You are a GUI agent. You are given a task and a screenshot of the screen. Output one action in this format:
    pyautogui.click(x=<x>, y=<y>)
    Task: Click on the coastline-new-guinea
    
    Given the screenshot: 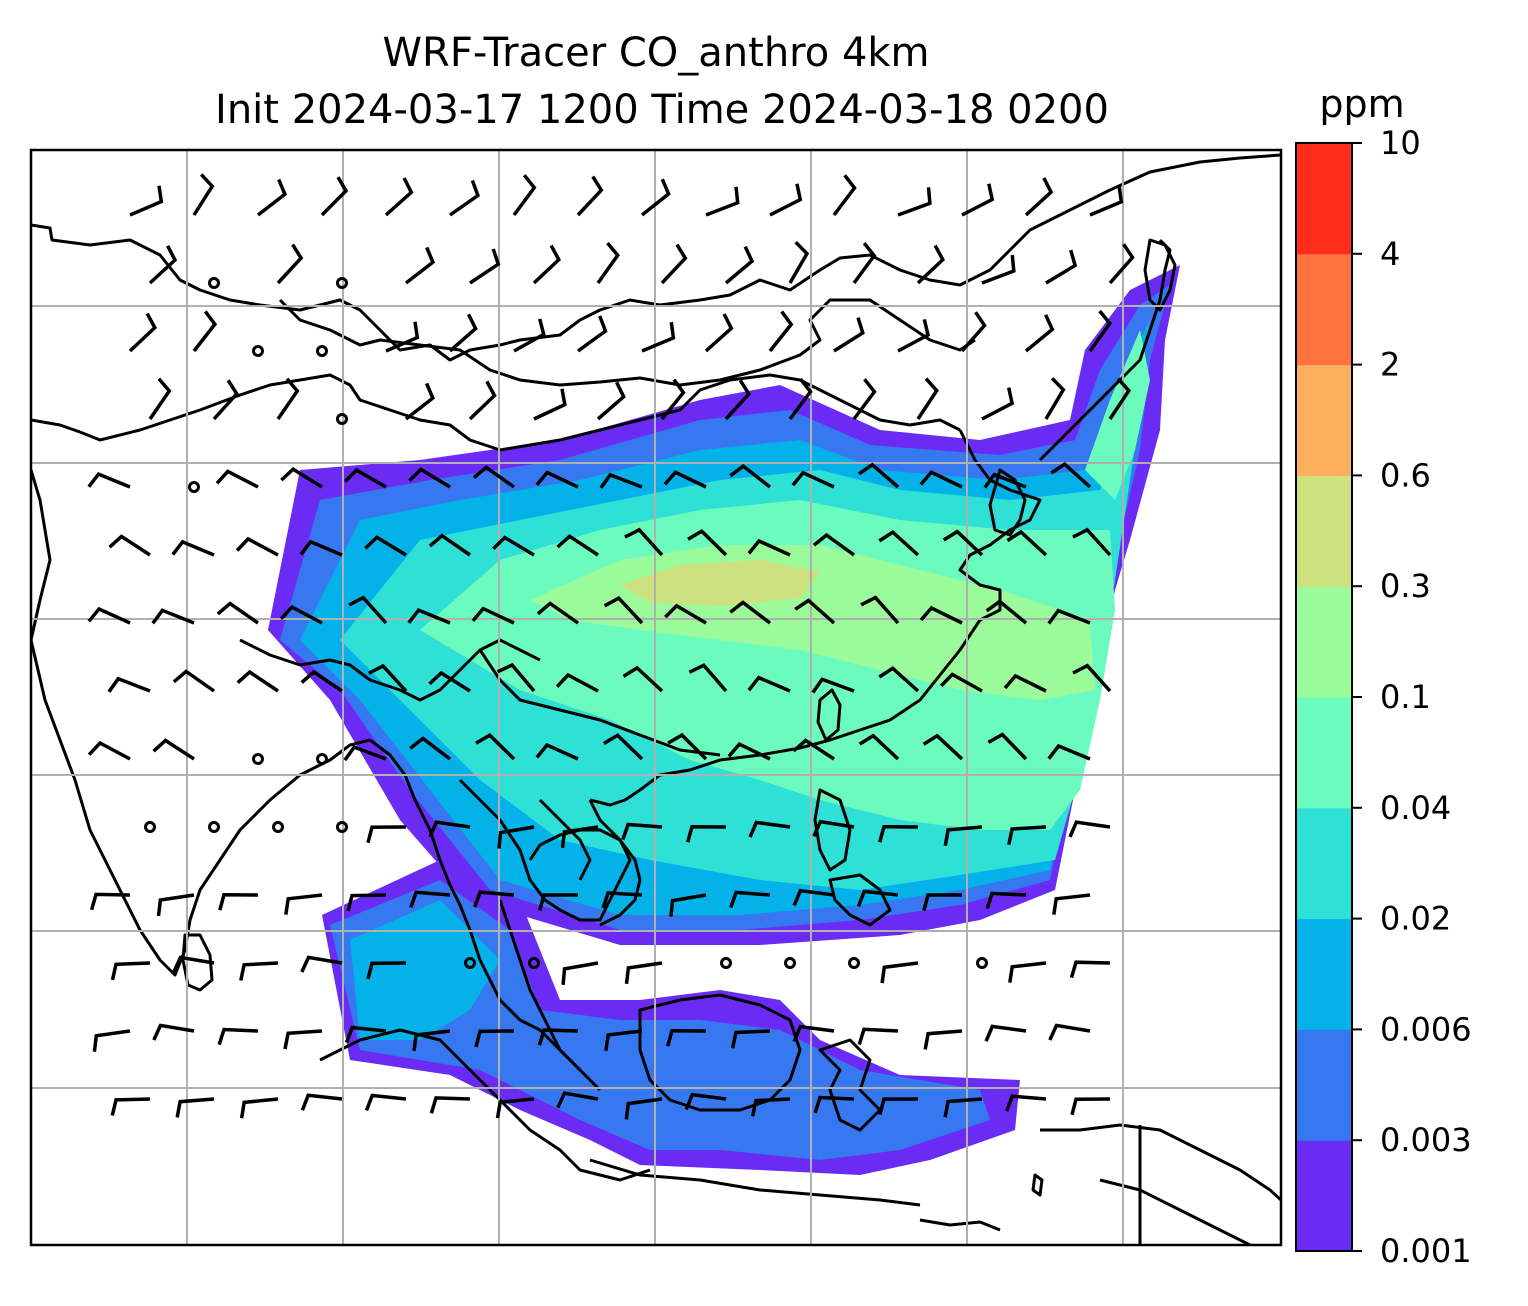 What is the action you would take?
    pyautogui.click(x=1160, y=1162)
    